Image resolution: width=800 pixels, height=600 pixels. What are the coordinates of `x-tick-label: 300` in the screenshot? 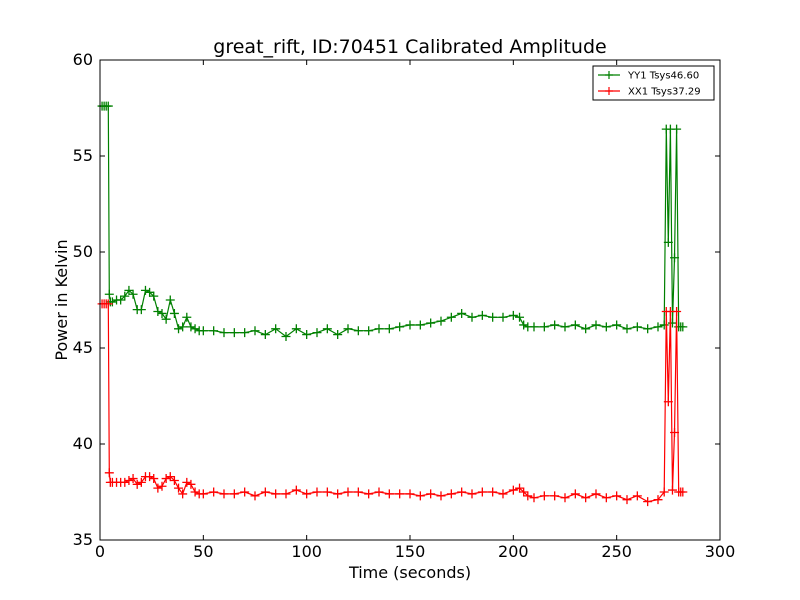 It's located at (720, 551).